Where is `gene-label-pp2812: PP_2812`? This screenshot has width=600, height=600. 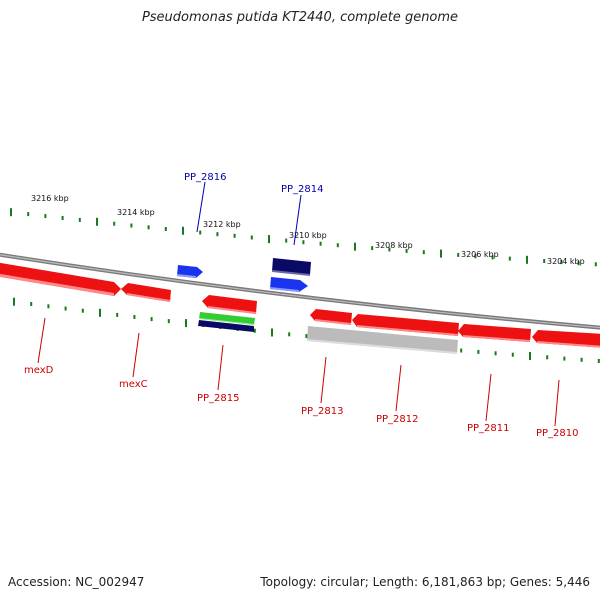
gene-label-pp2812: PP_2812 is located at coordinates (397, 419).